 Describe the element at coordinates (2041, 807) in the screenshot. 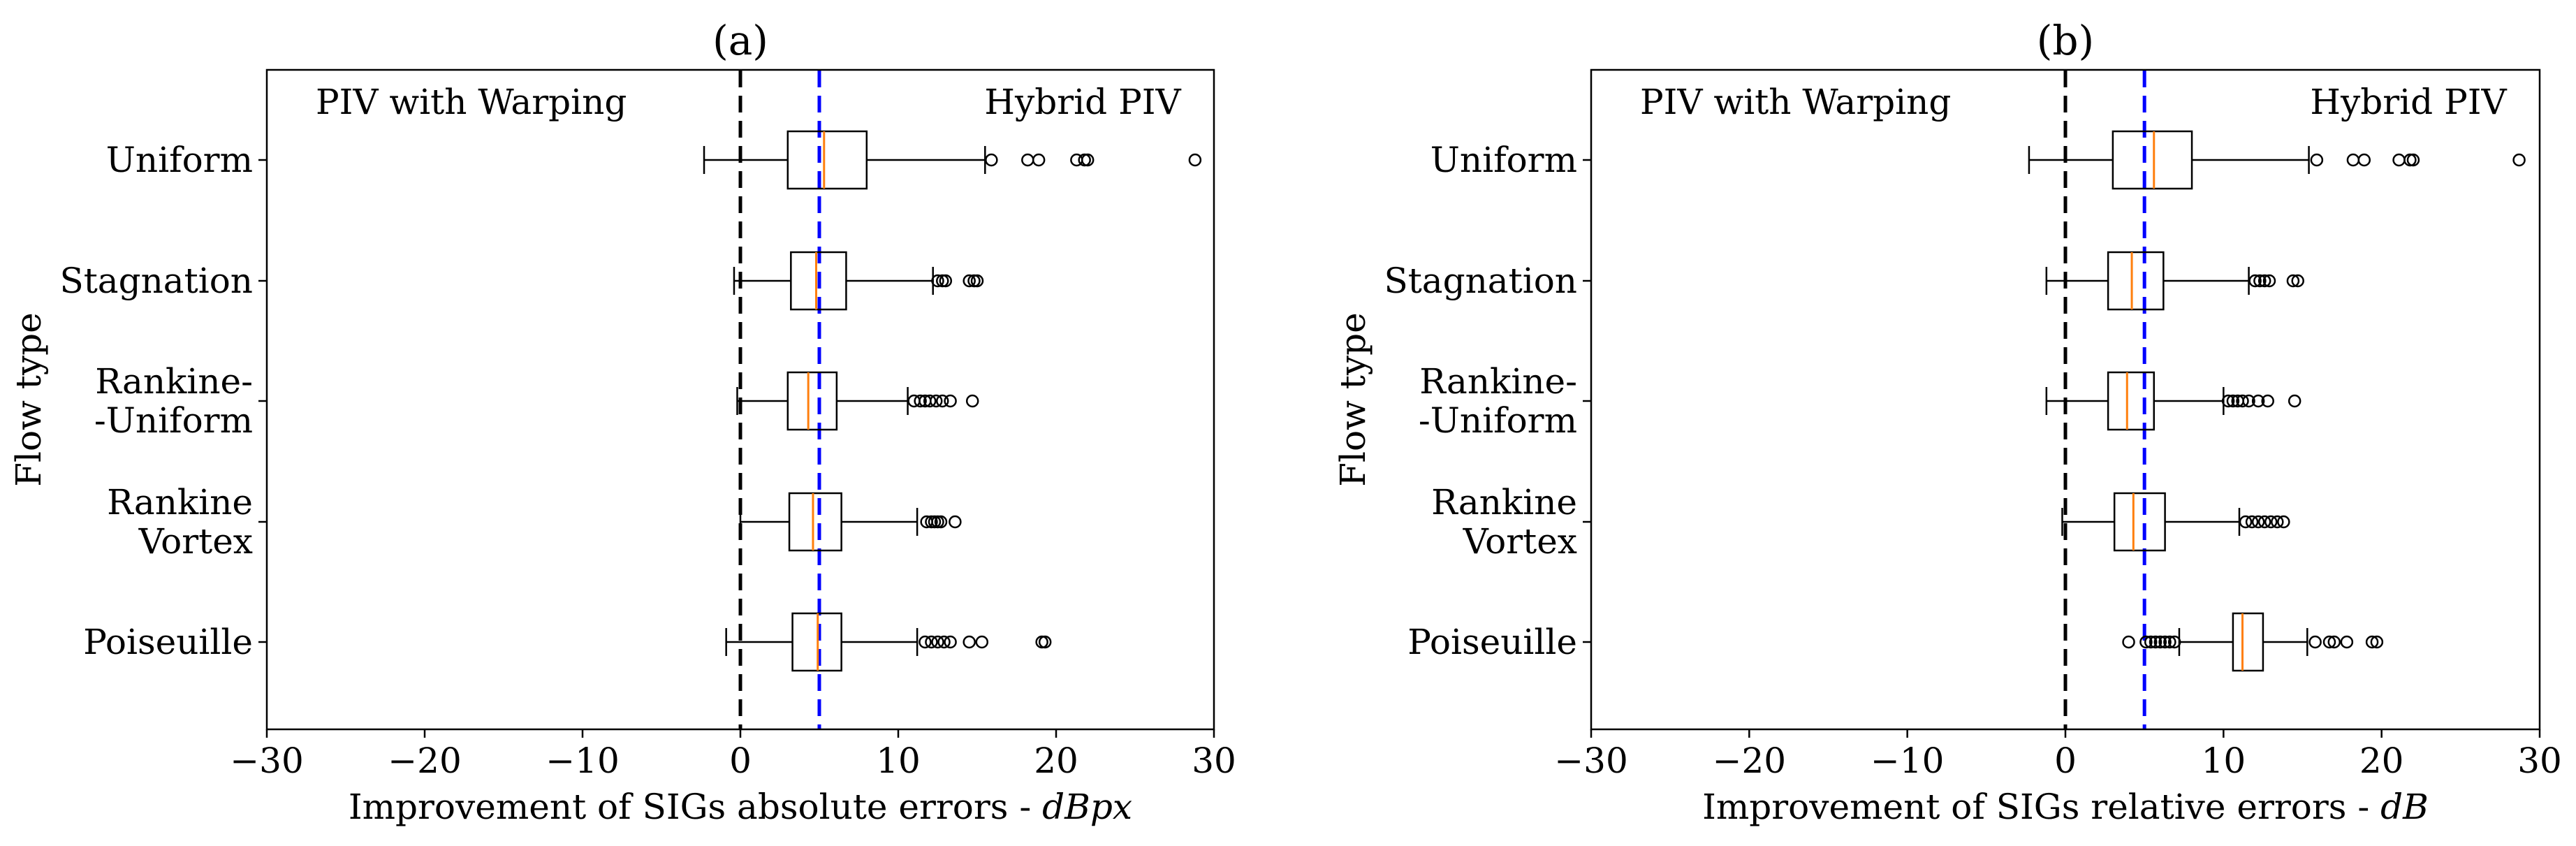

I see `x-axis-label-text: Improvement of SIGs relative errors -` at that location.